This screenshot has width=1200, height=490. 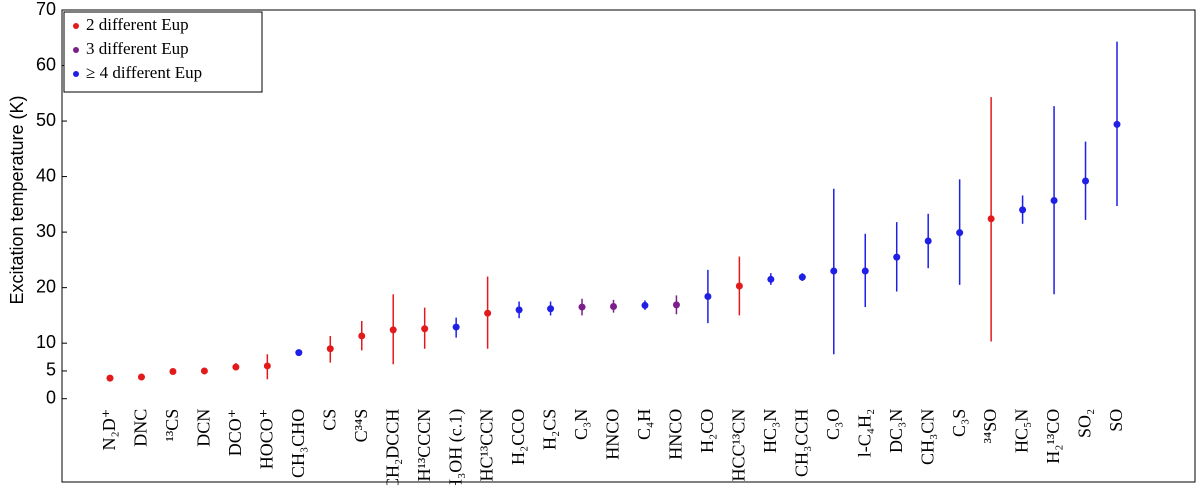 What do you see at coordinates (990, 426) in the screenshot?
I see `x-tick-label: ³⁴SO` at bounding box center [990, 426].